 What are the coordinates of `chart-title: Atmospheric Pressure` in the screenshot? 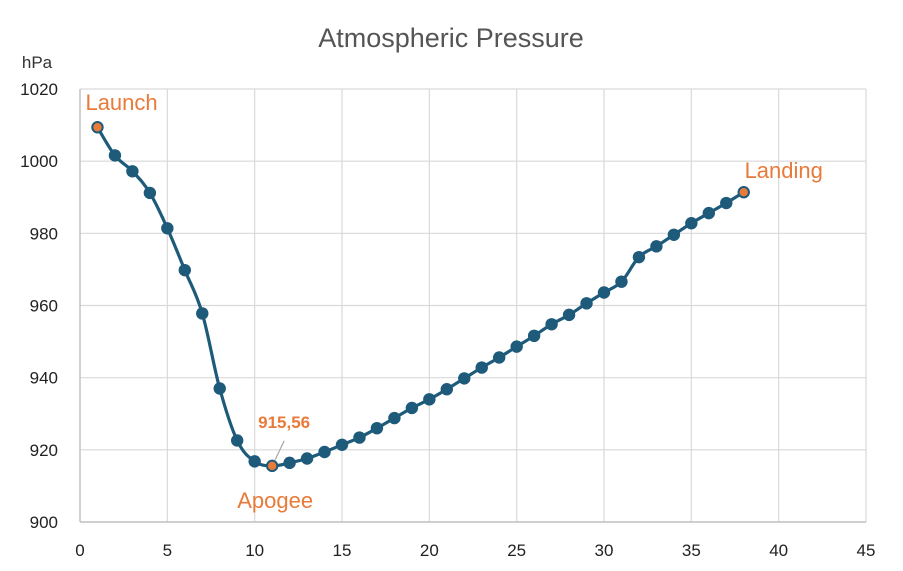 It's located at (451, 38).